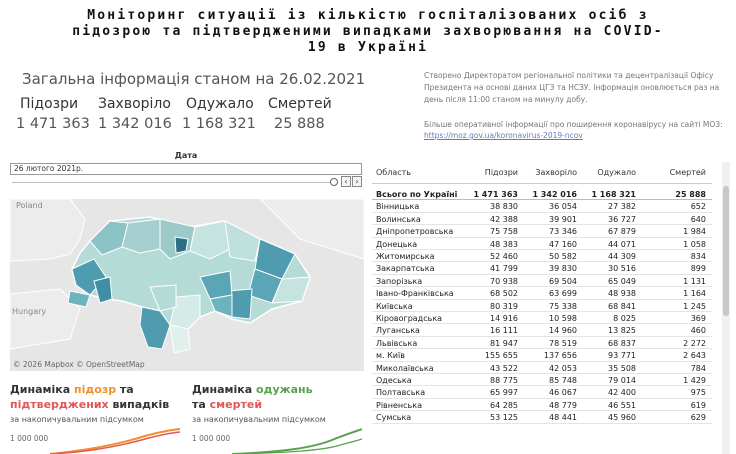 The image size is (736, 454). I want to click on cell-value: 899, so click(698, 269).